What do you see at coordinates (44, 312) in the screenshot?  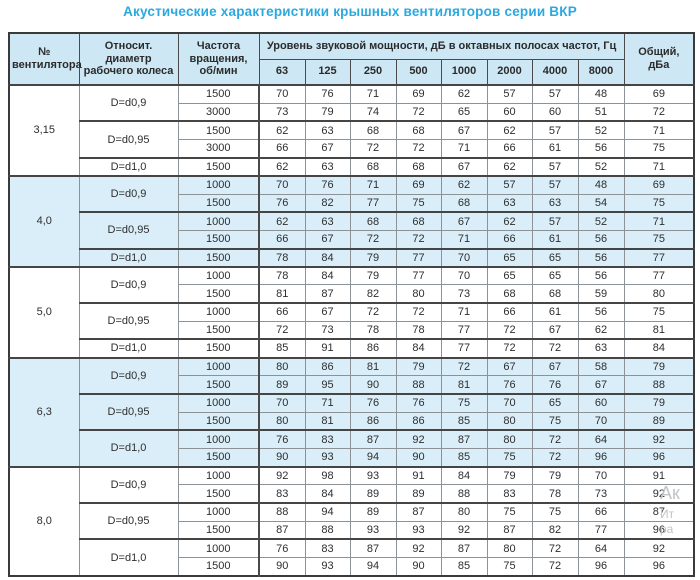 I see `fan-number-cell: 5,0` at bounding box center [44, 312].